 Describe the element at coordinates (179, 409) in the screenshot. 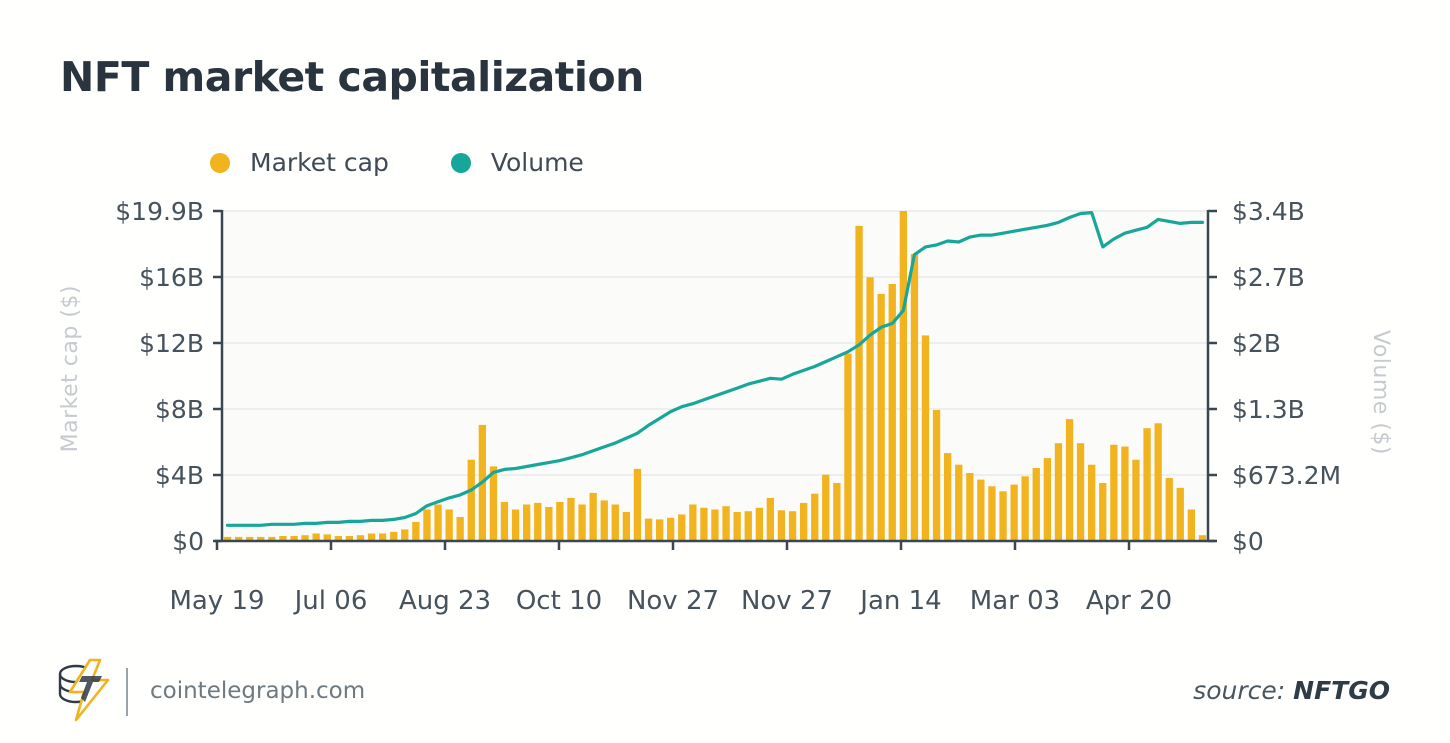

I see `svg-text: $8B` at that location.